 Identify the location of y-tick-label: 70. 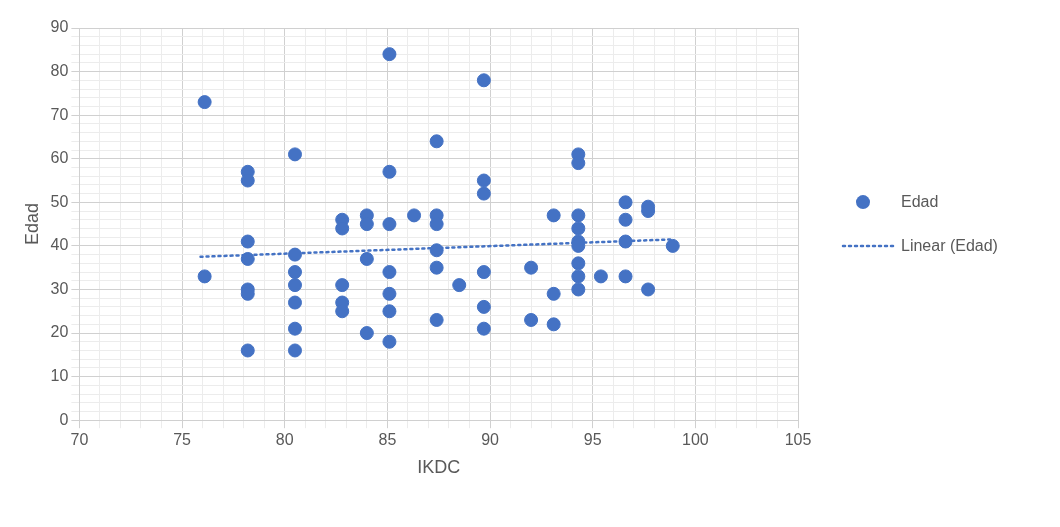
(59, 114).